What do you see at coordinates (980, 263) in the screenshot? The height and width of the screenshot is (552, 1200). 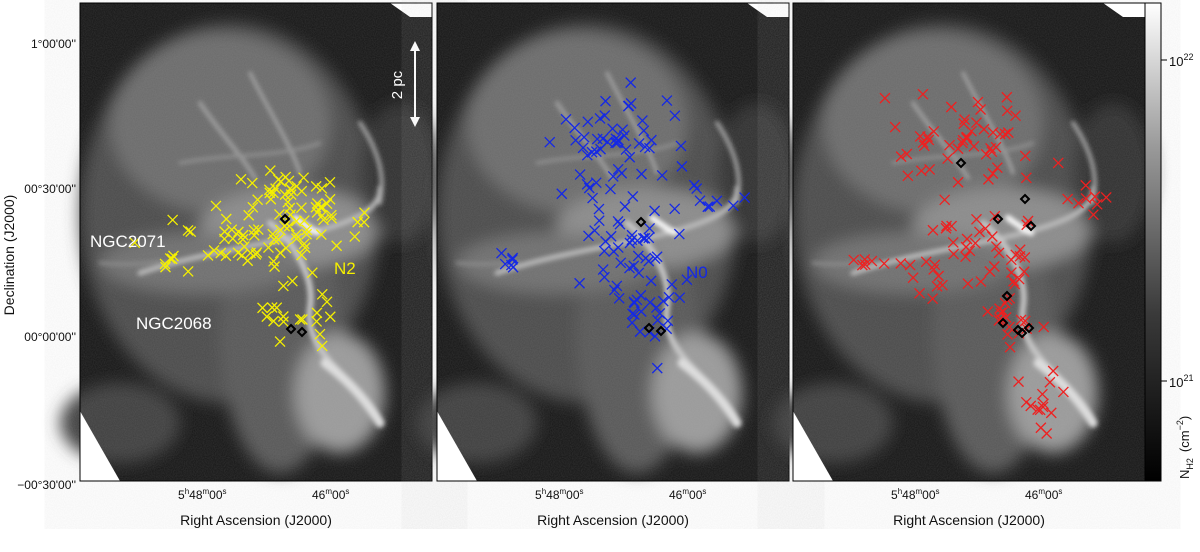 I see `marker-group` at bounding box center [980, 263].